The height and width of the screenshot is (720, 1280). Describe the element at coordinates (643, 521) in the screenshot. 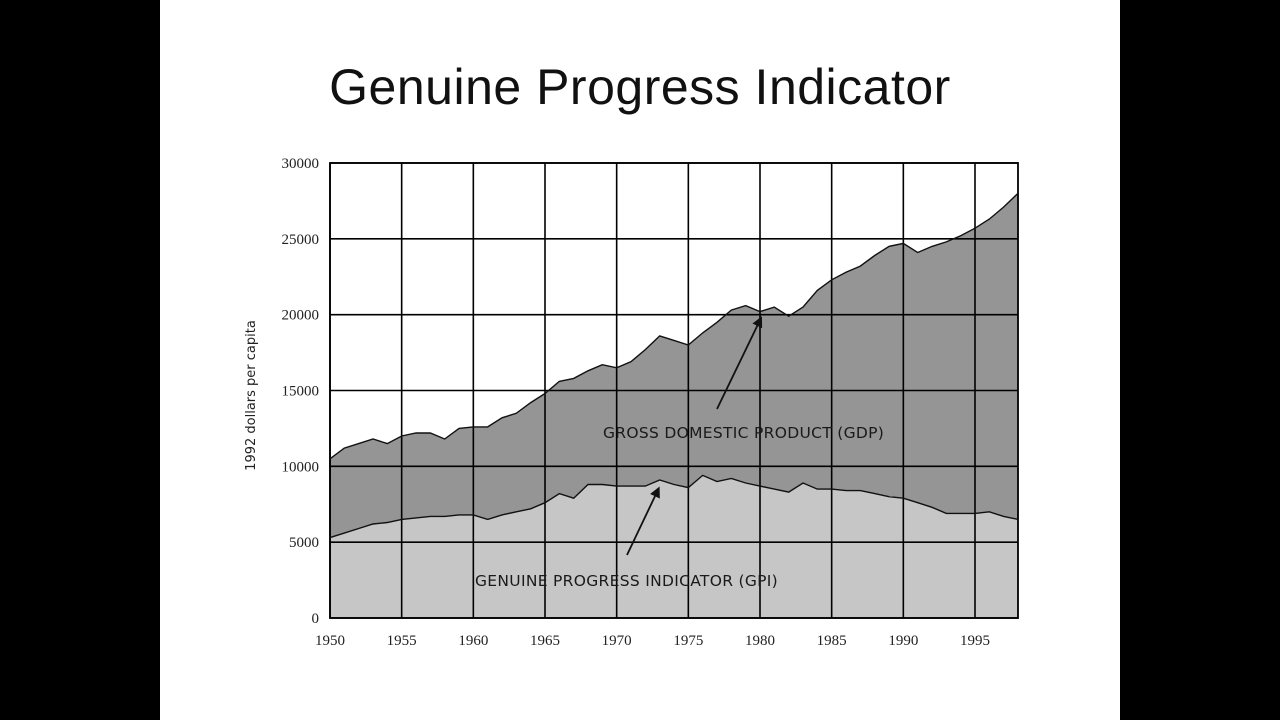

I see `gpi-annotation-arrow` at that location.